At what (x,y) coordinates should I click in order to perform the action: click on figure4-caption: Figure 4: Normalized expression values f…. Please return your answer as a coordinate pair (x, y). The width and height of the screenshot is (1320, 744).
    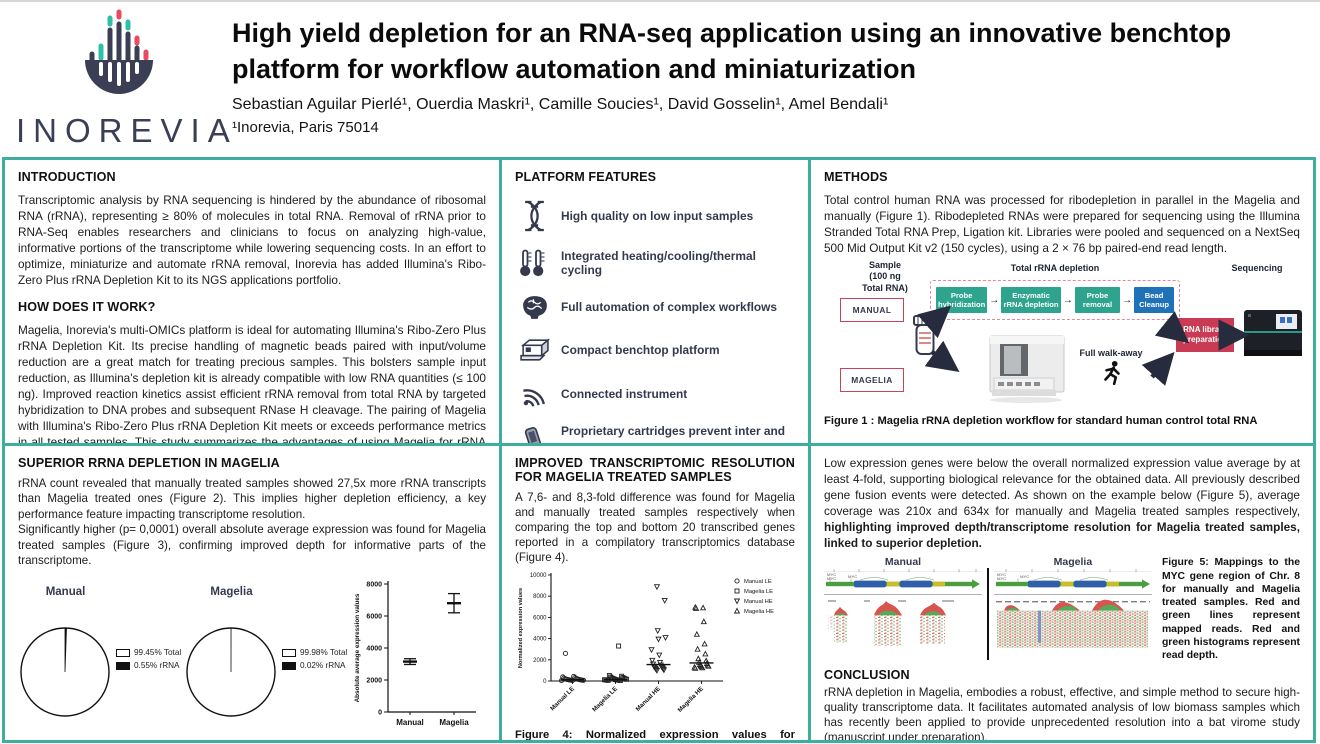
    Looking at the image, I should click on (655, 734).